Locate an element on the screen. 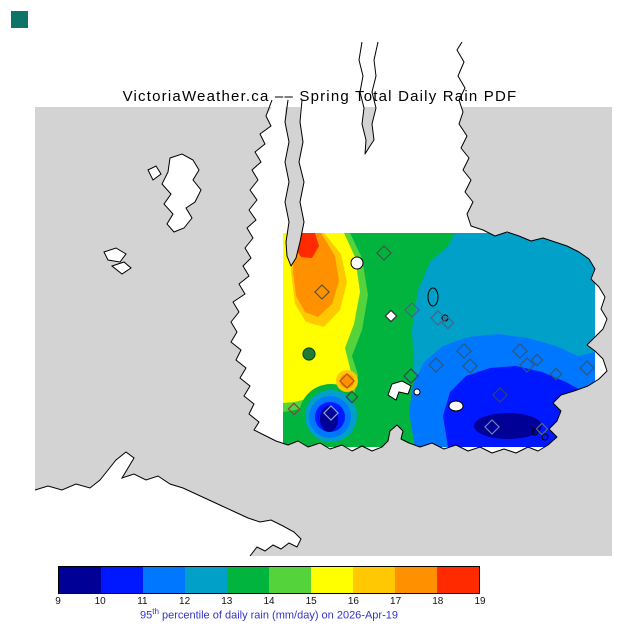 The height and width of the screenshot is (640, 640). coastline-inlet-east is located at coordinates (368, 98).